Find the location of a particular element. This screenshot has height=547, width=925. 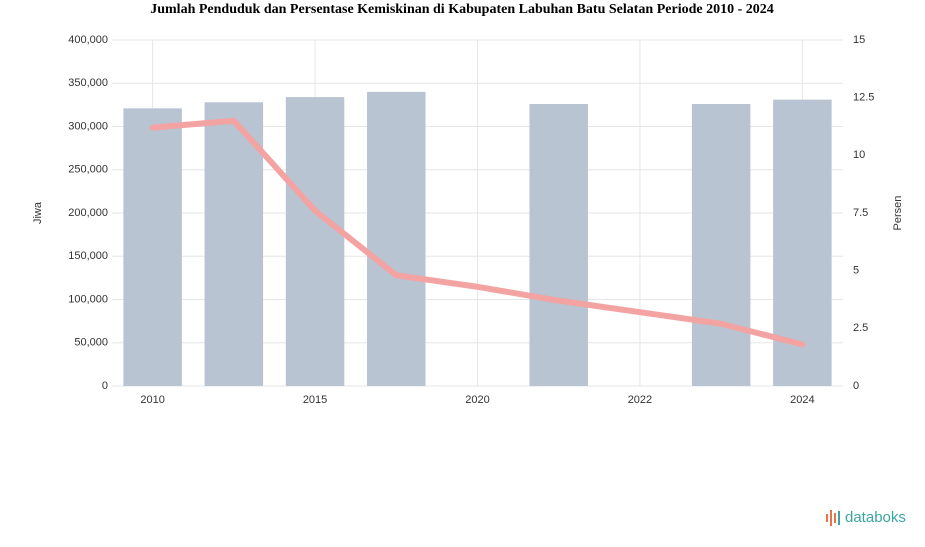

y-axis-title: Jiwa is located at coordinates (38, 212).